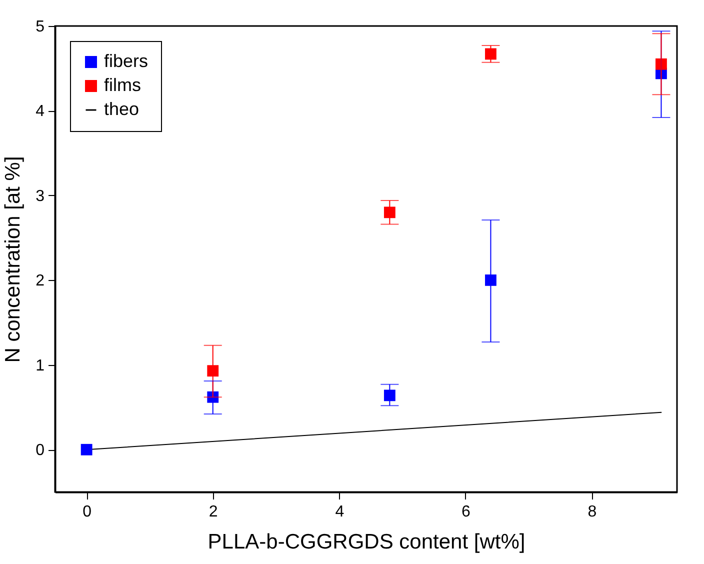 The image size is (704, 564). I want to click on y-axis-title: N concentration [at %], so click(13, 259).